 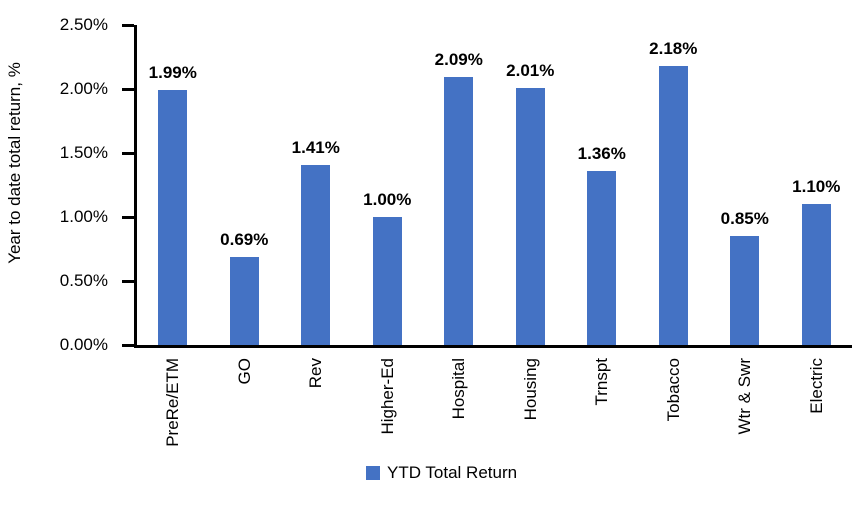 I want to click on y-tick-label: 2.00%, so click(x=83, y=88).